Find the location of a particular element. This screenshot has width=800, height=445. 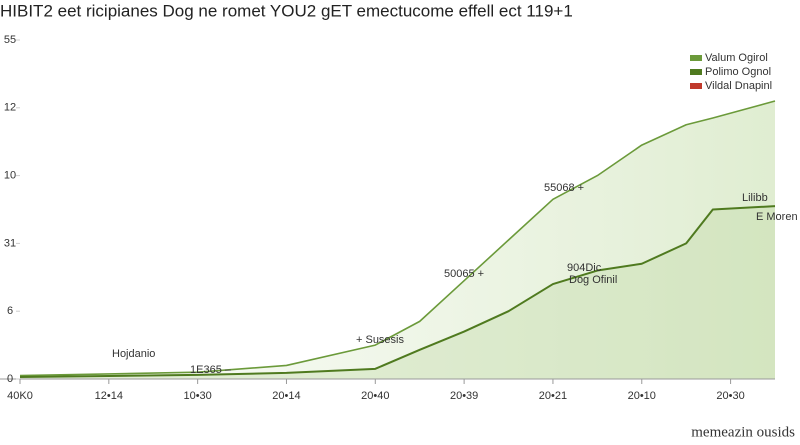

x-tick-label: 10•30 is located at coordinates (197, 396).